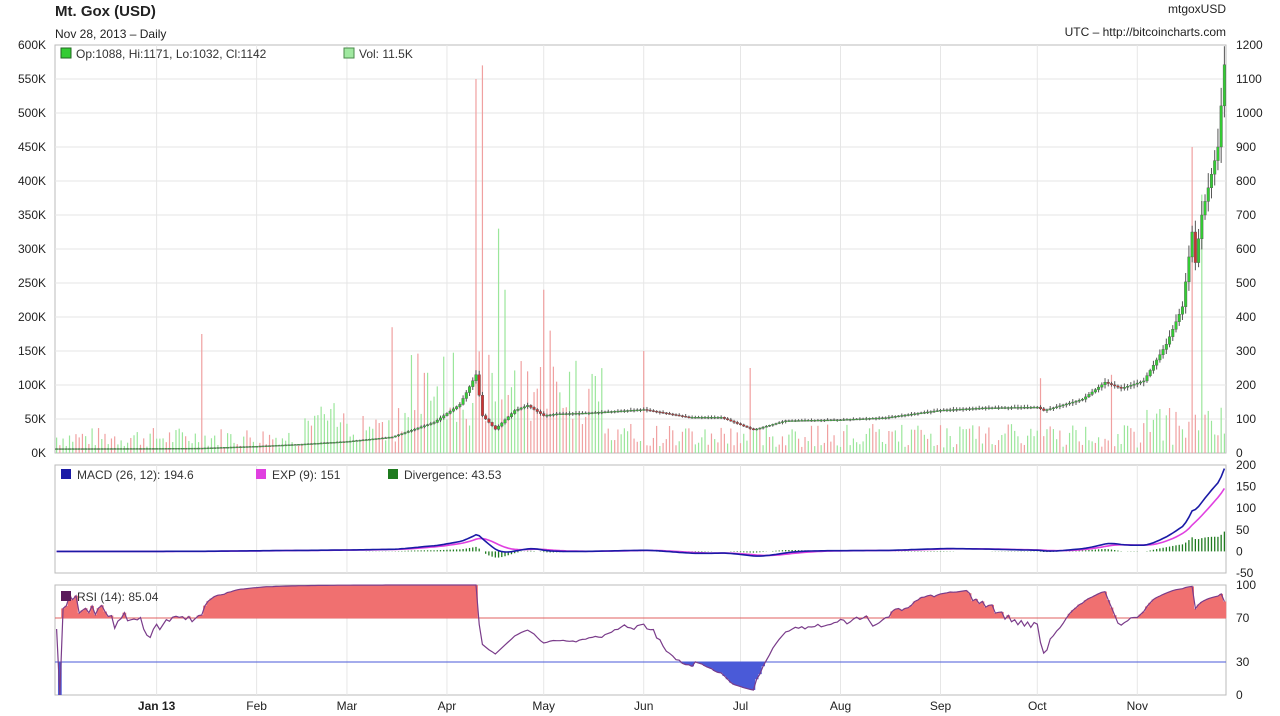 The image size is (1280, 716). Describe the element at coordinates (306, 475) in the screenshot. I see `exp-legend-label: EXP (9): 151` at that location.